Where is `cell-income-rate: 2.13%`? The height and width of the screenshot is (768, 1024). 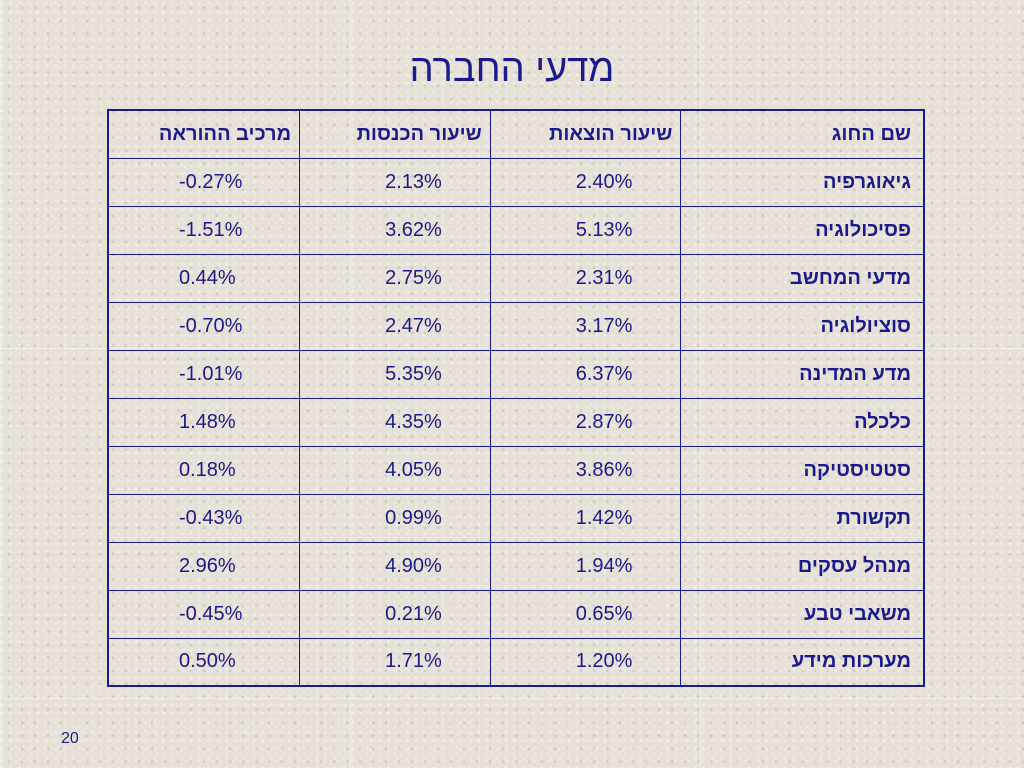 cell-income-rate: 2.13% is located at coordinates (395, 182).